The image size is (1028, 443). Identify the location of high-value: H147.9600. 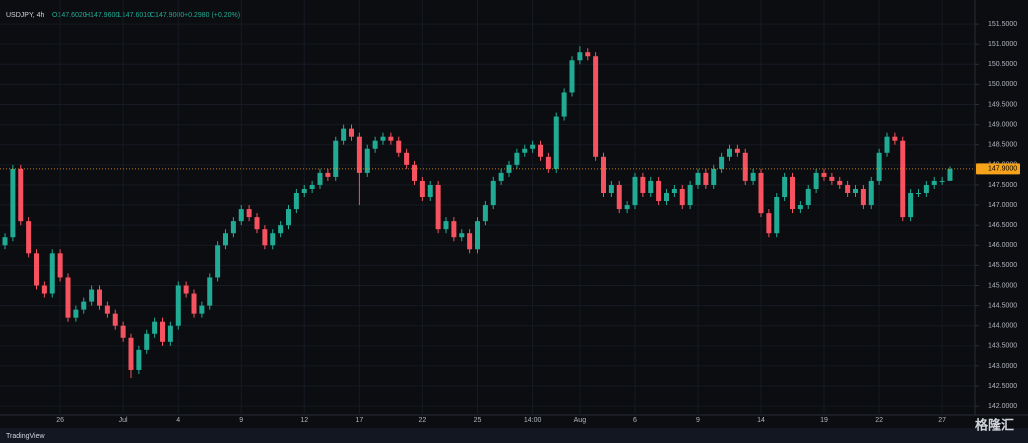
(102, 15).